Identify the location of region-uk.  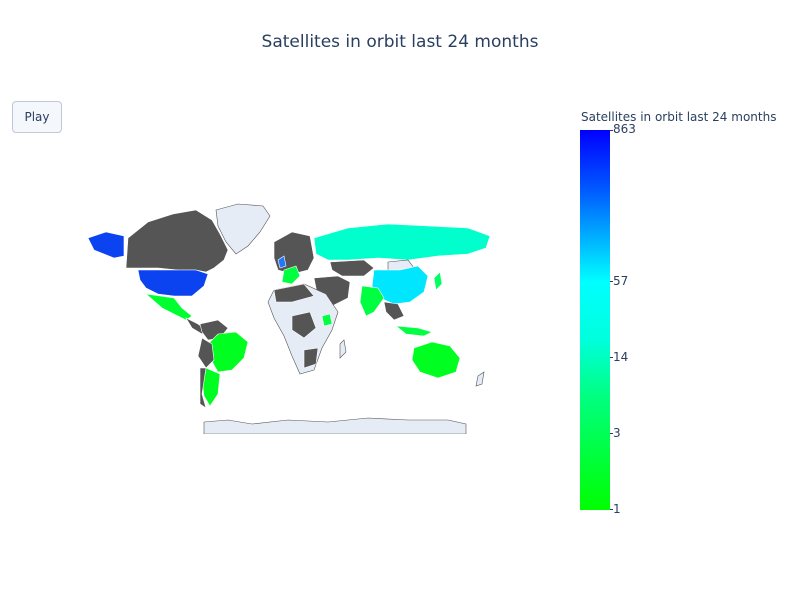
(282, 262).